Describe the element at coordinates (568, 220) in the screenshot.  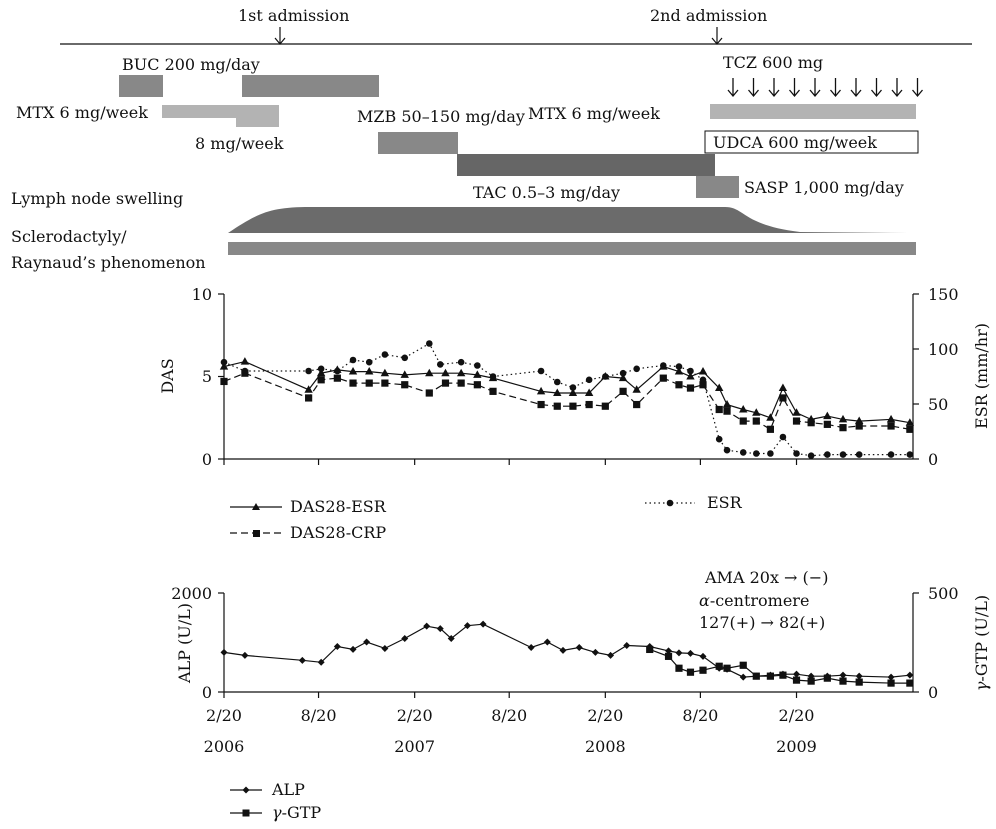
I see `lymph-node-swelling-curve` at that location.